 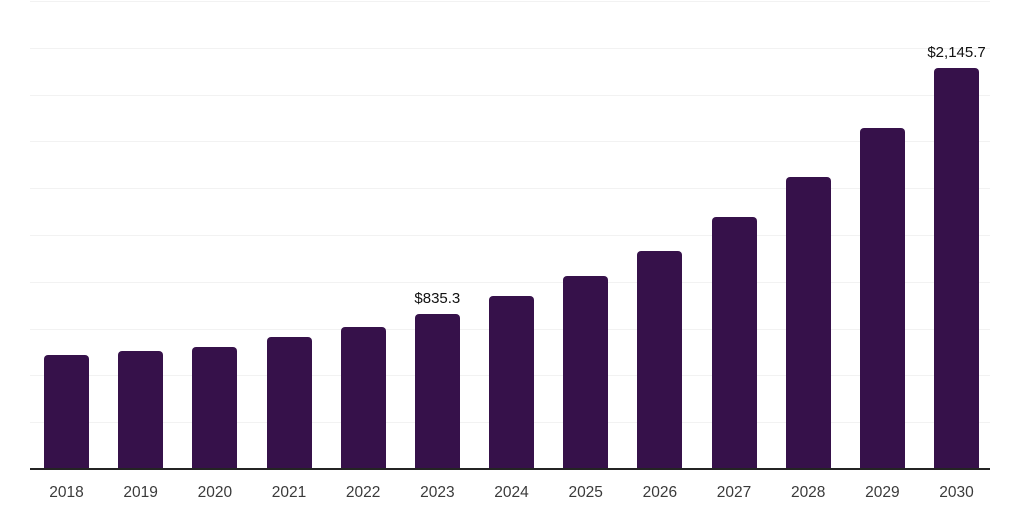 I want to click on bar-2021, so click(x=289, y=403).